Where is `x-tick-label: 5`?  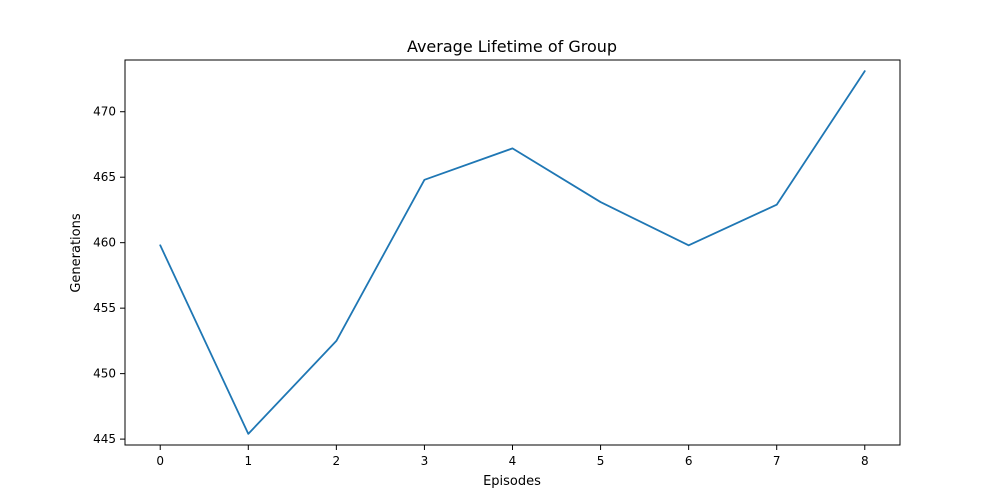 x-tick-label: 5 is located at coordinates (601, 461).